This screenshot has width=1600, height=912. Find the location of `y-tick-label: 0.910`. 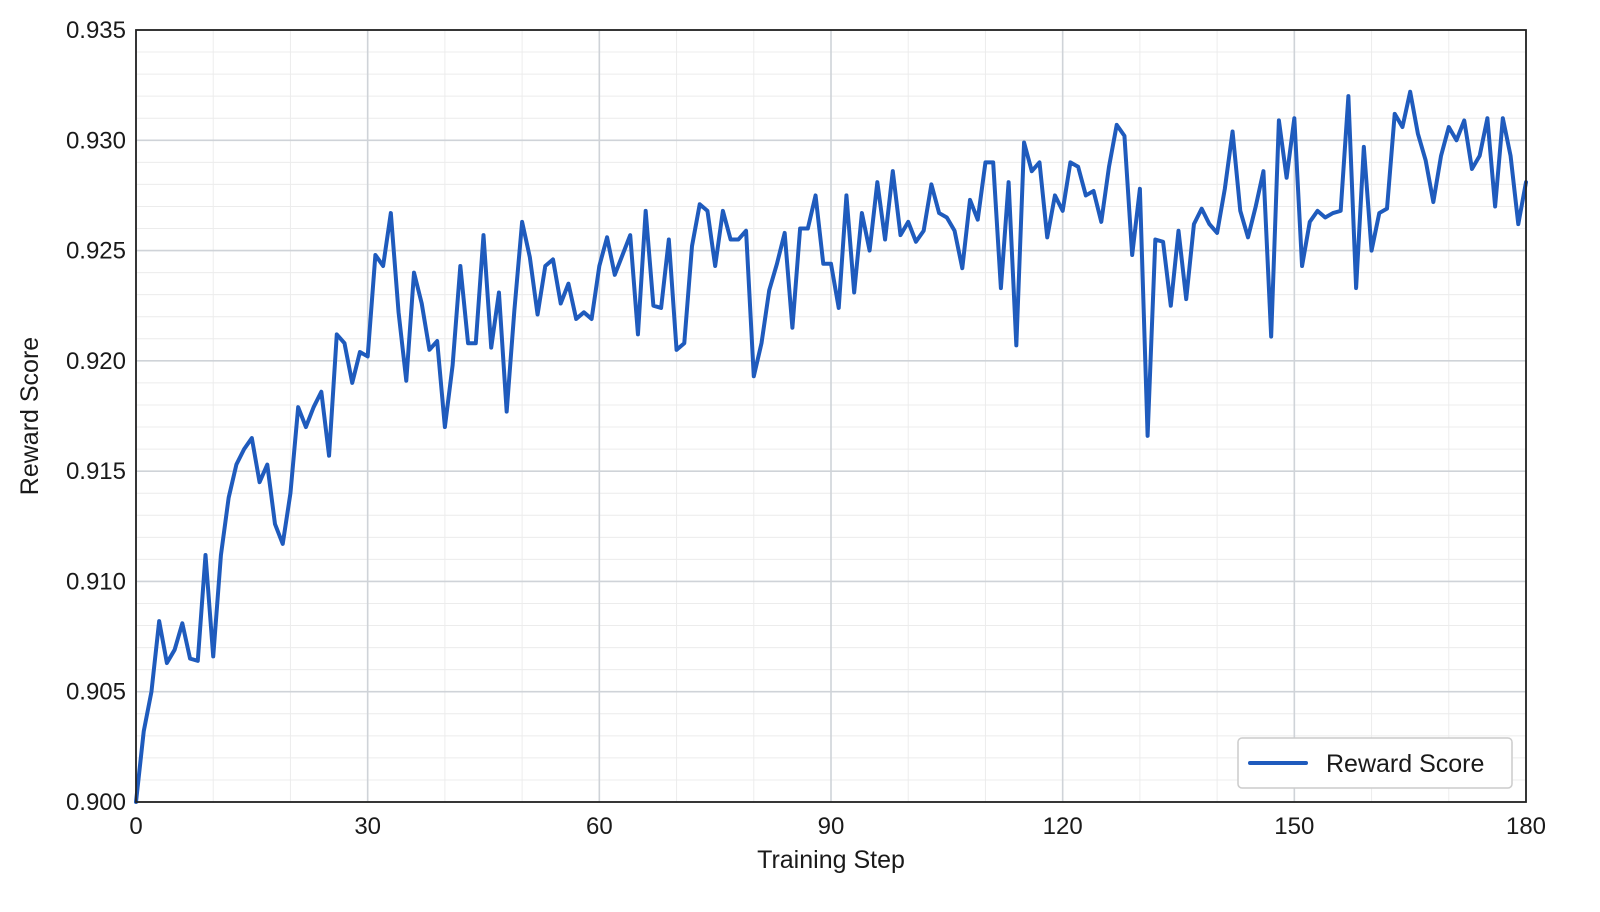

y-tick-label: 0.910 is located at coordinates (96, 581).